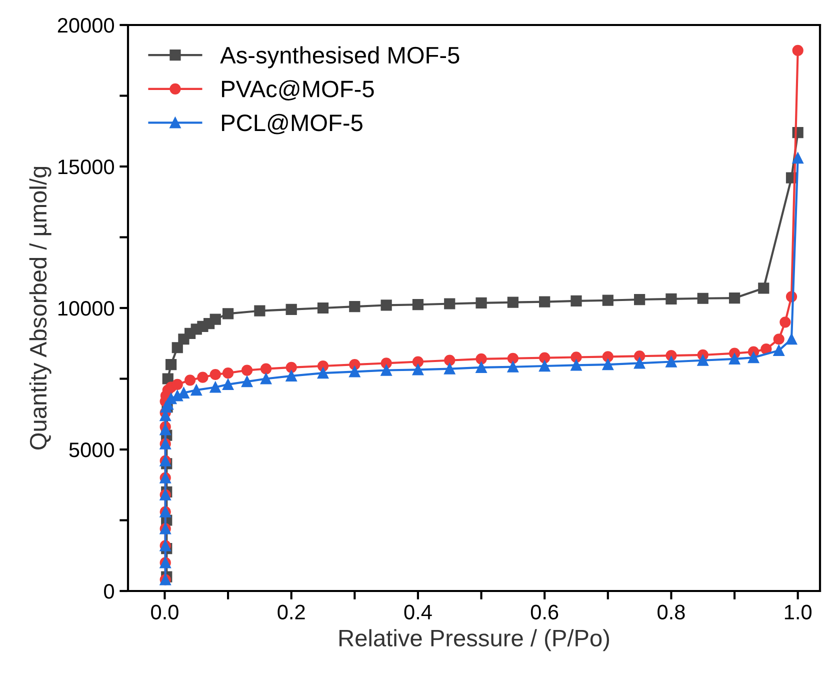 Image resolution: width=822 pixels, height=677 pixels. What do you see at coordinates (86, 25) in the screenshot?
I see `y-tick-label: 20000` at bounding box center [86, 25].